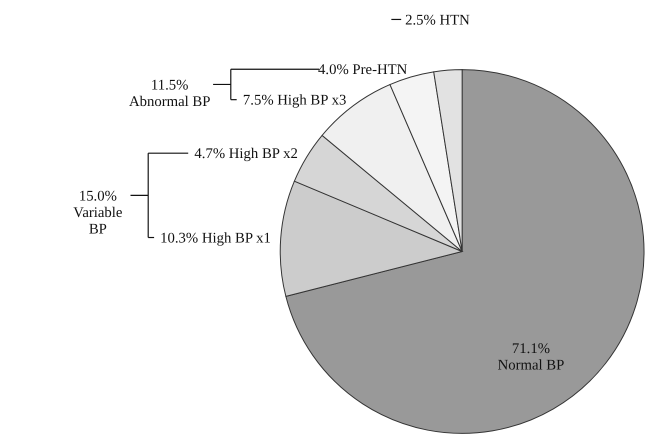  Describe the element at coordinates (169, 93) in the screenshot. I see `text: 11.5% Abnormal BP` at that location.